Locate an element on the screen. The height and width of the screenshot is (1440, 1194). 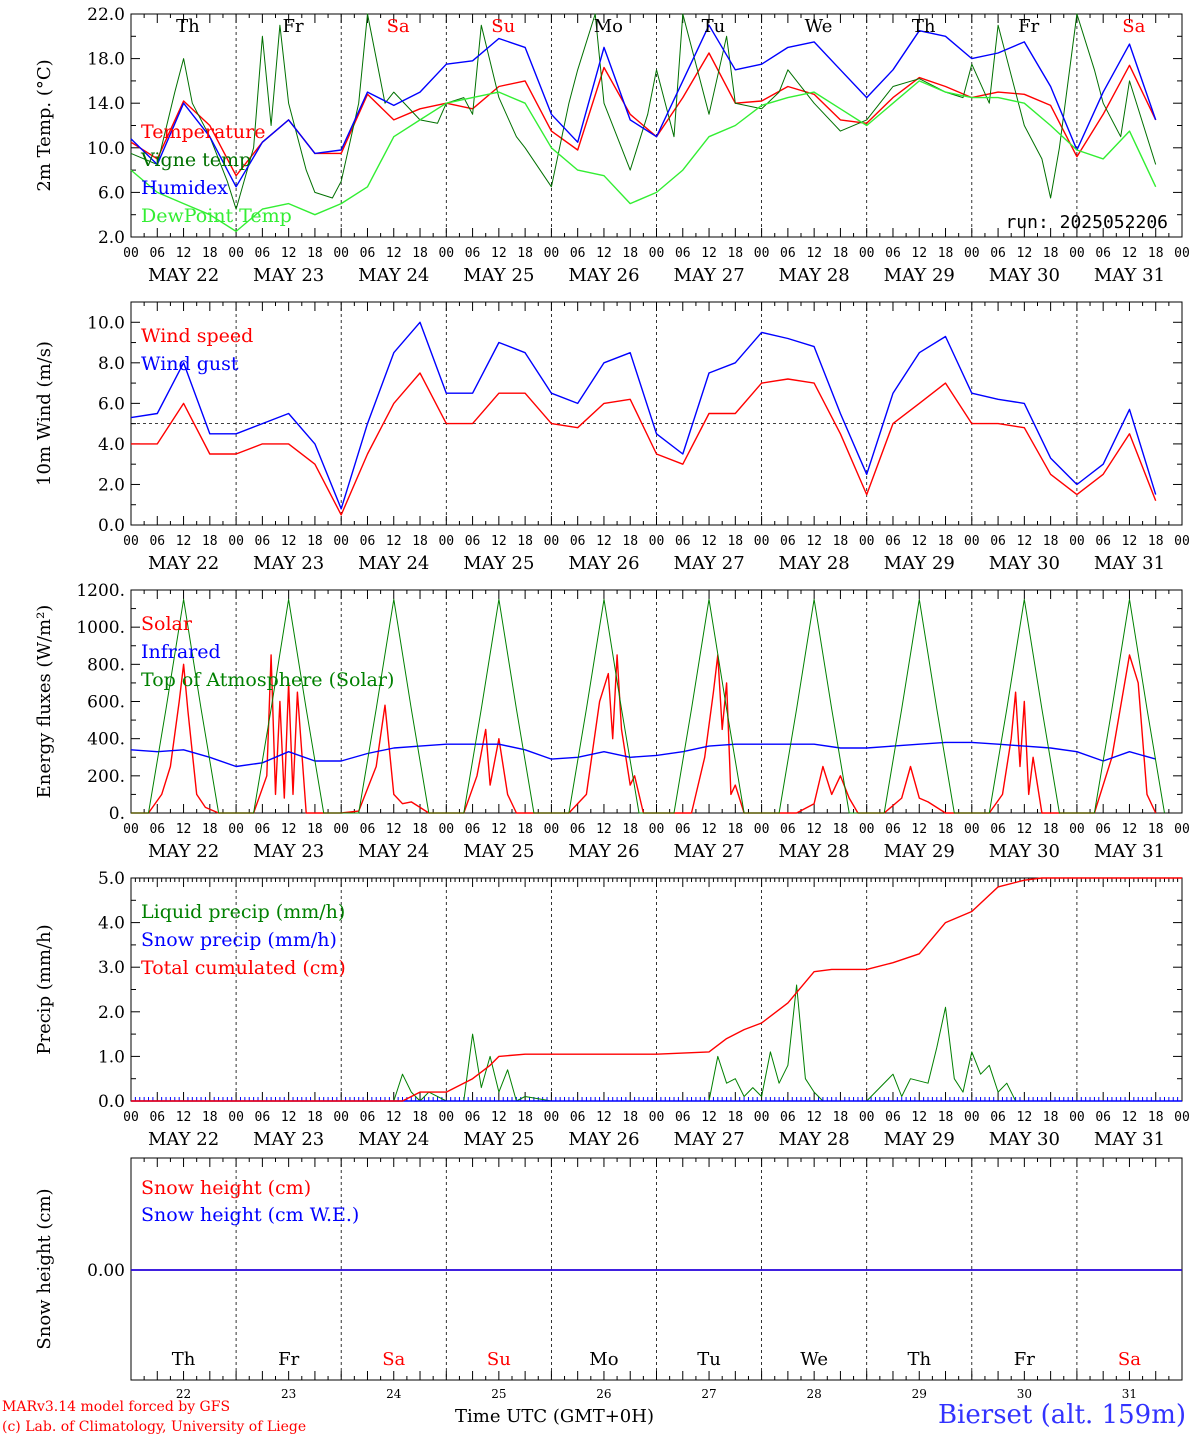
y-tick-label: 1.0 is located at coordinates (111, 1057).